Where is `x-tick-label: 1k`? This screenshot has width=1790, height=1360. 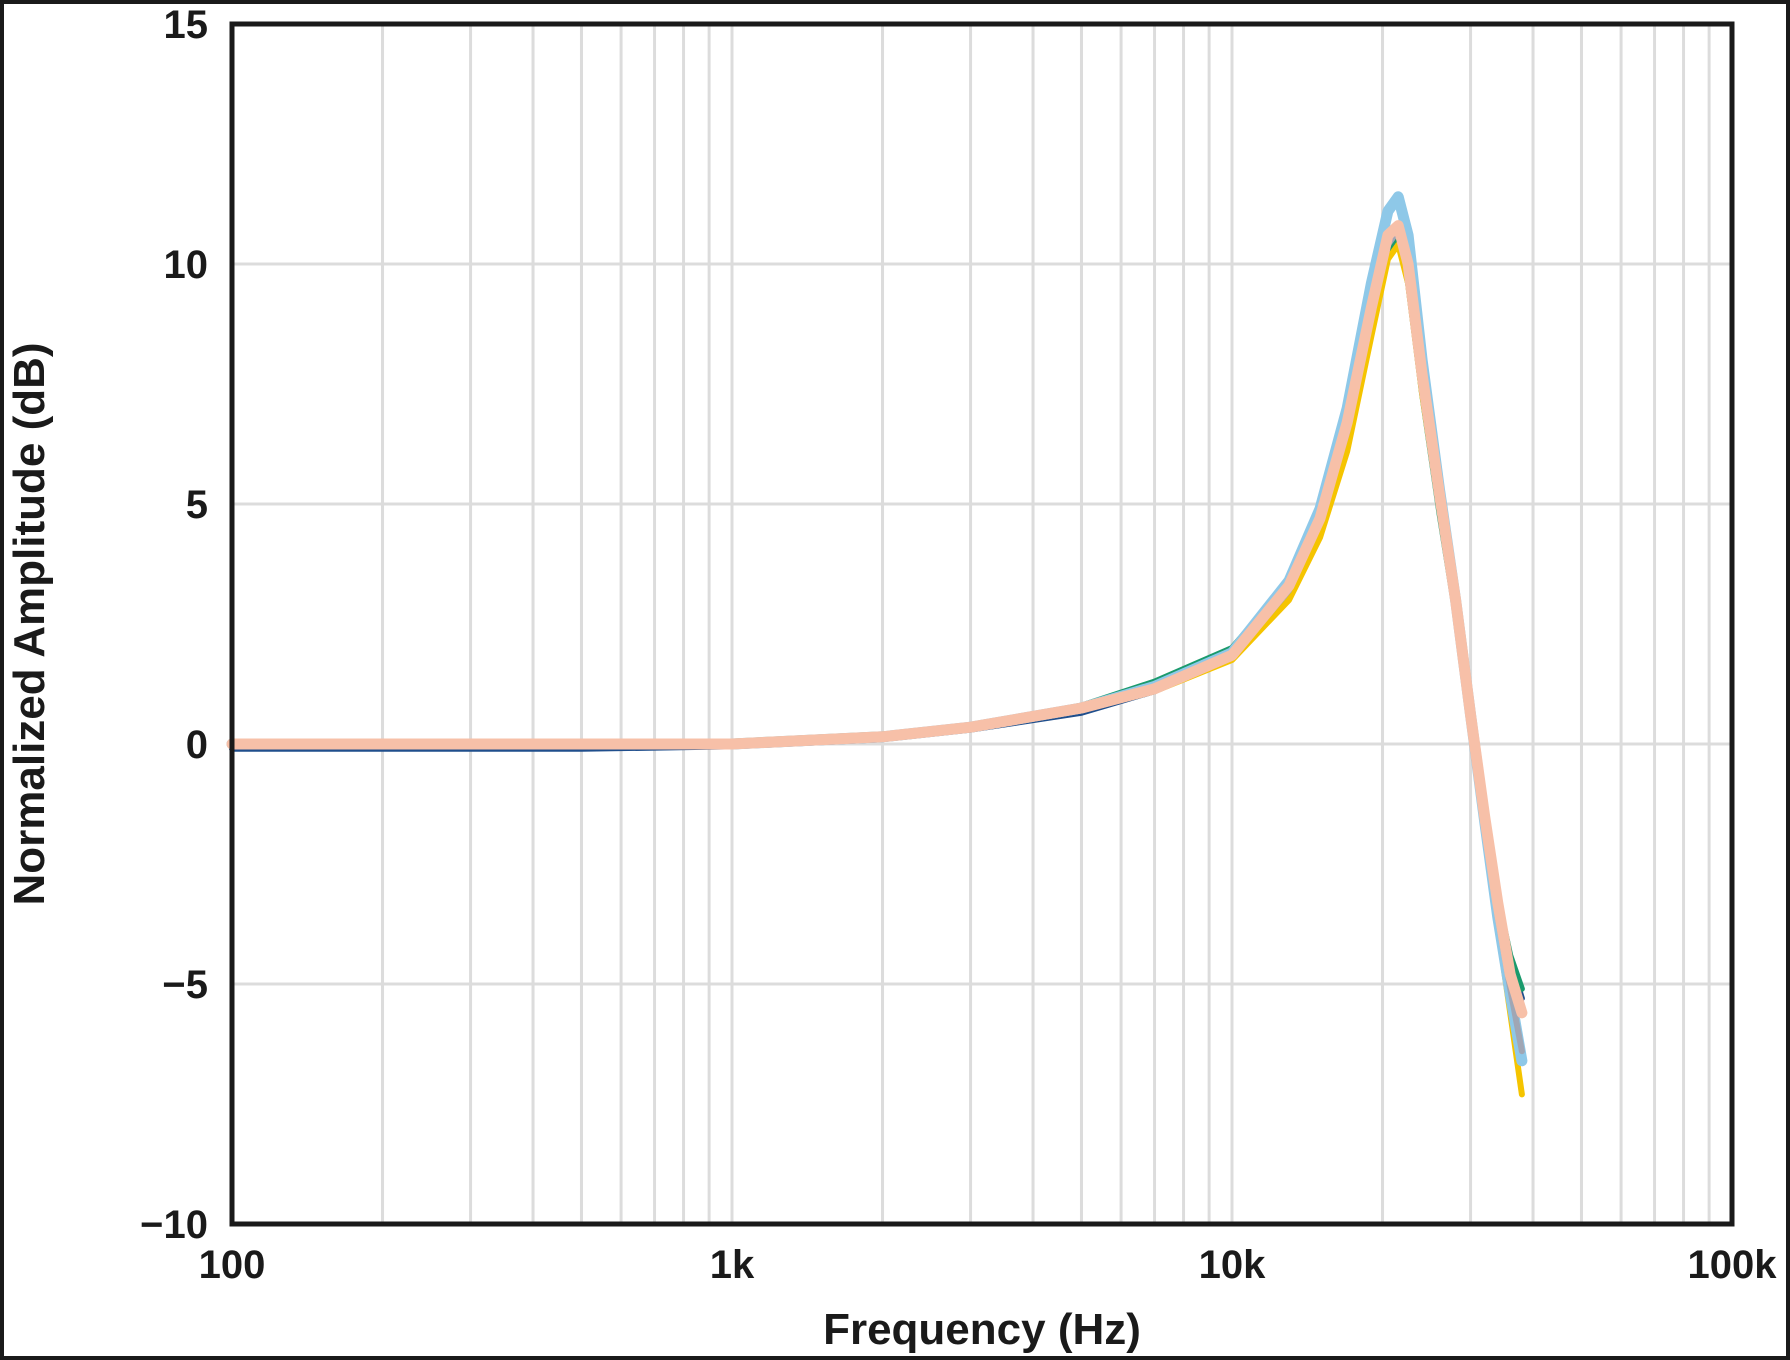 x-tick-label: 1k is located at coordinates (732, 1265).